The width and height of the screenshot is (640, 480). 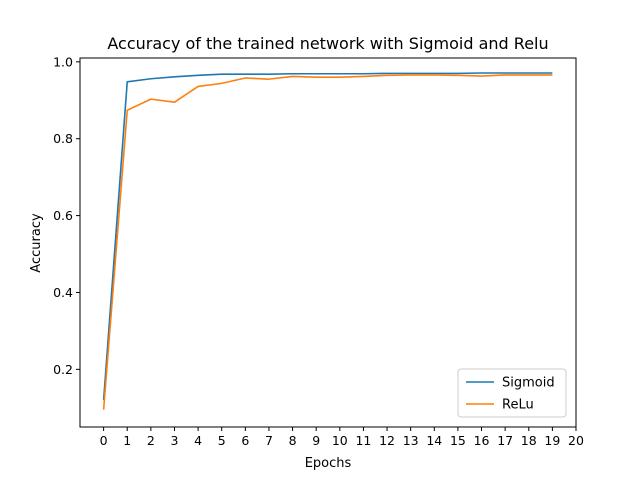 What do you see at coordinates (505, 440) in the screenshot?
I see `x-tick-label: 17` at bounding box center [505, 440].